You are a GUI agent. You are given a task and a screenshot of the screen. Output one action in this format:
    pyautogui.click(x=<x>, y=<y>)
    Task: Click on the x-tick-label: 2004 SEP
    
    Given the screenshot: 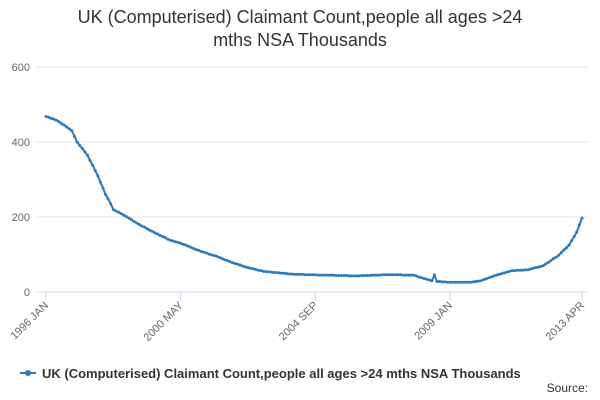 What is the action you would take?
    pyautogui.click(x=299, y=322)
    